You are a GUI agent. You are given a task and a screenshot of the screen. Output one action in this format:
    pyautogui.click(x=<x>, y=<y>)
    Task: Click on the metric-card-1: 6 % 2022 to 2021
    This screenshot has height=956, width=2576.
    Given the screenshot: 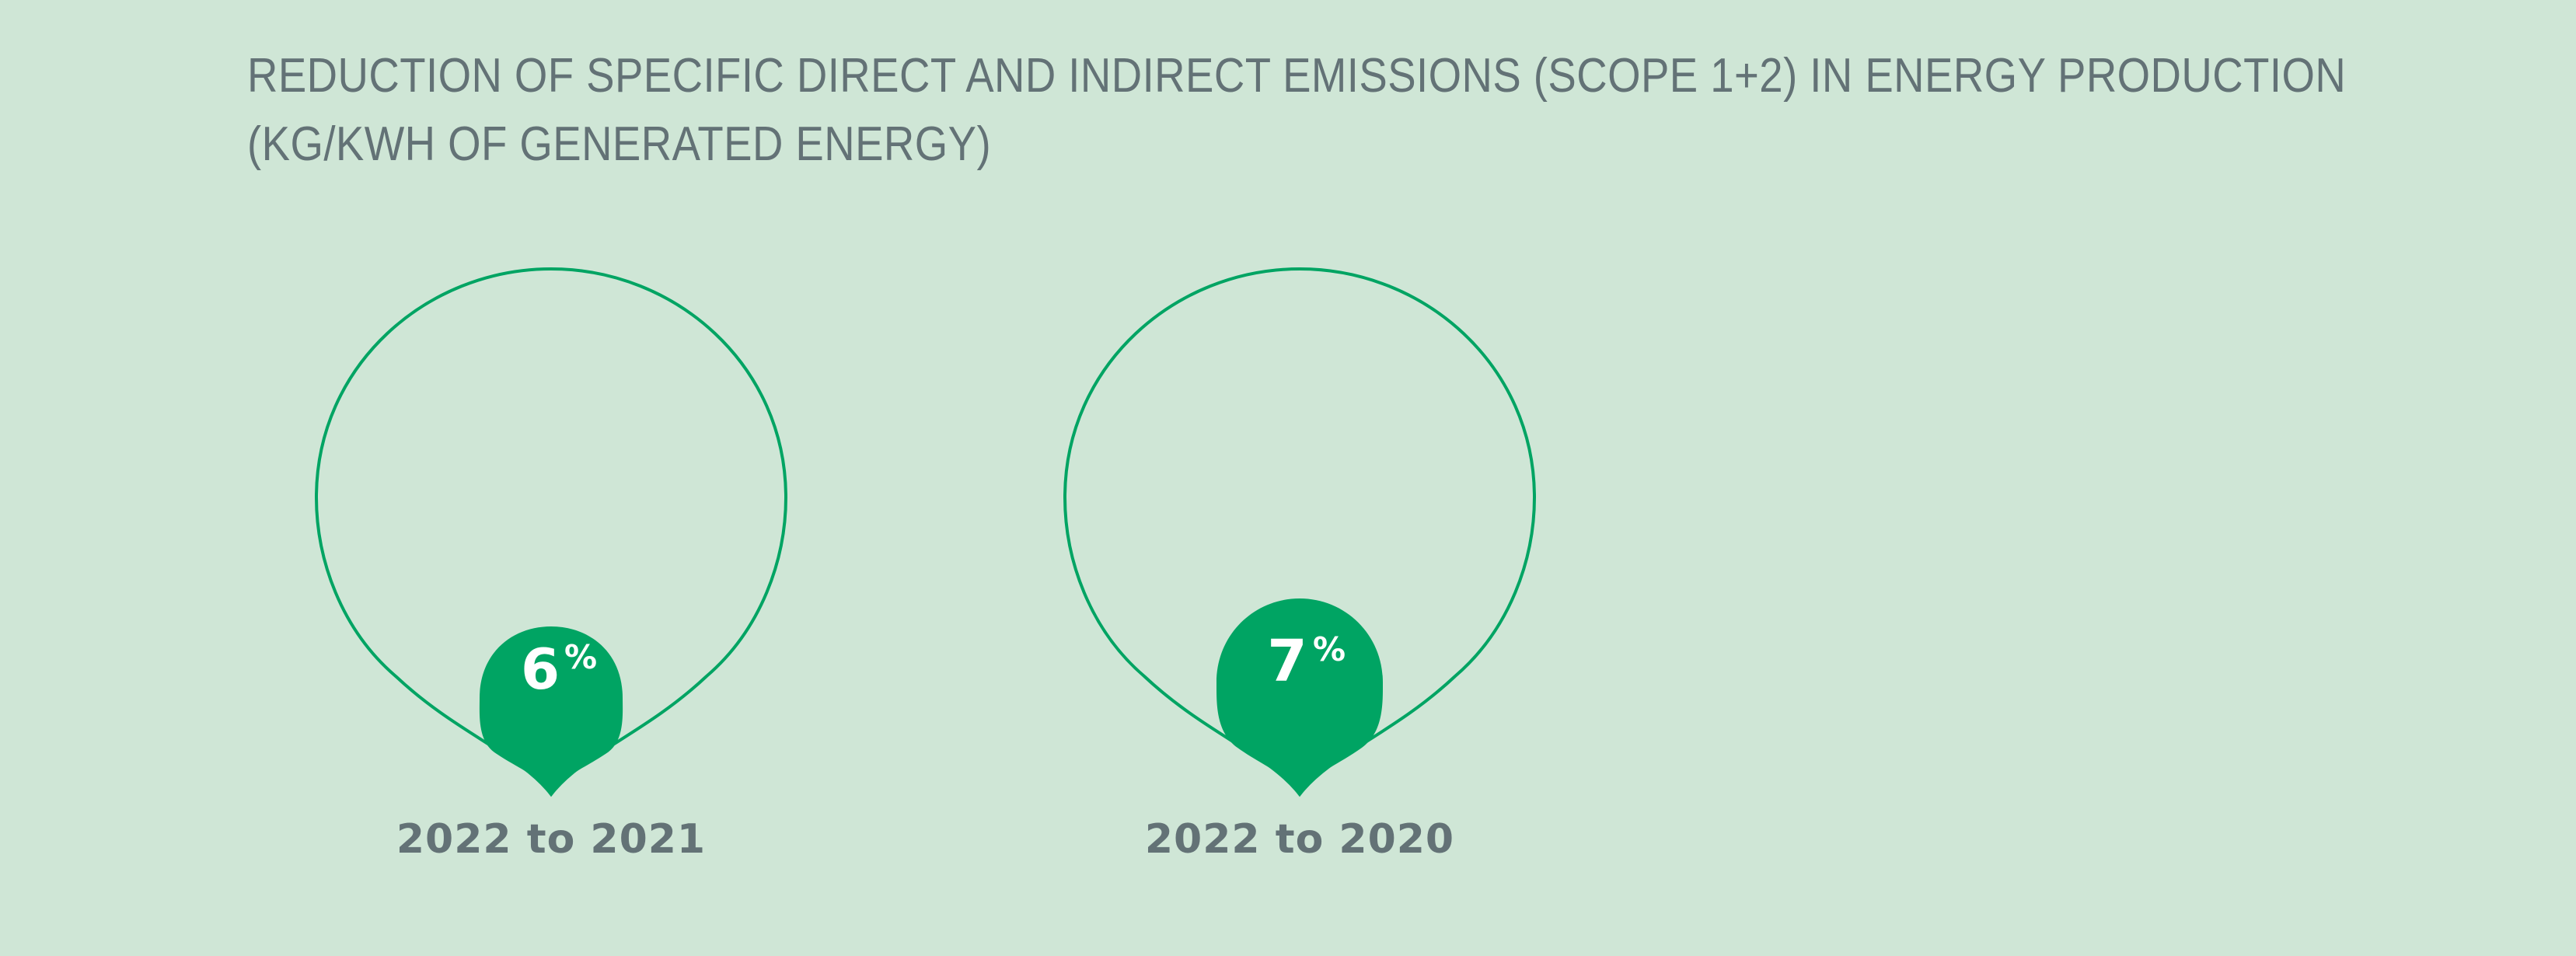 What is the action you would take?
    pyautogui.click(x=551, y=567)
    